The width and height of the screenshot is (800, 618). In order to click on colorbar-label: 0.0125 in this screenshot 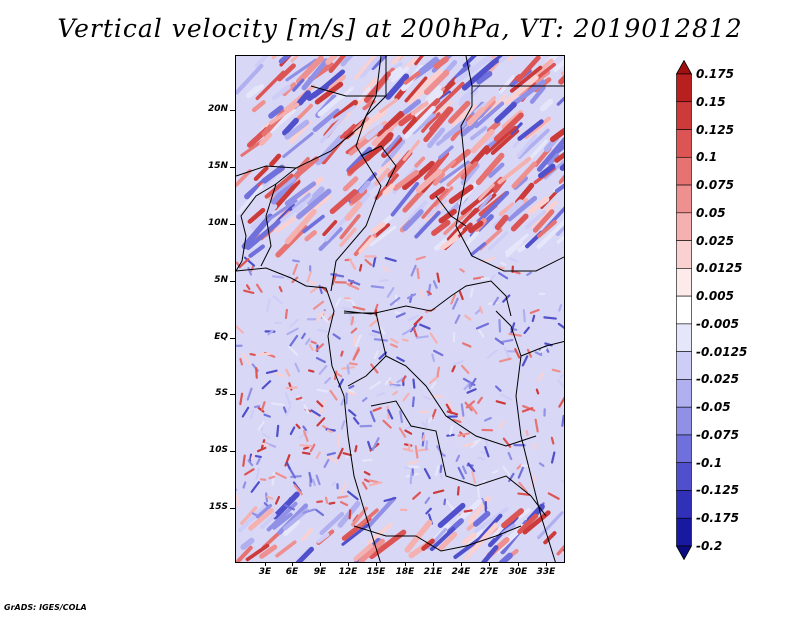, I will do `click(719, 268)`.